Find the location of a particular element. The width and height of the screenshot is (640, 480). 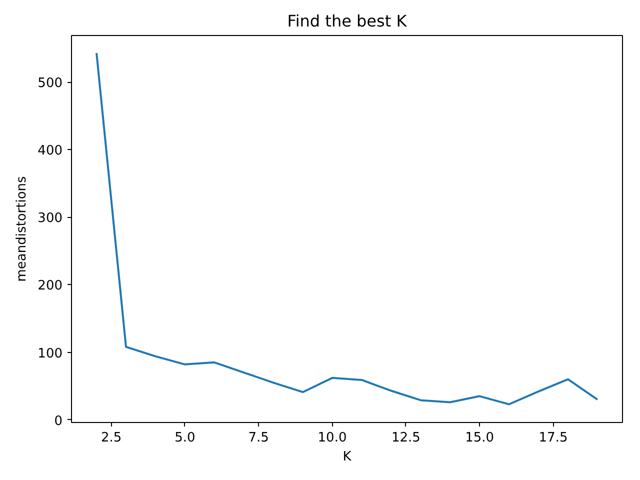

y-tick-label: 400 is located at coordinates (50, 151).